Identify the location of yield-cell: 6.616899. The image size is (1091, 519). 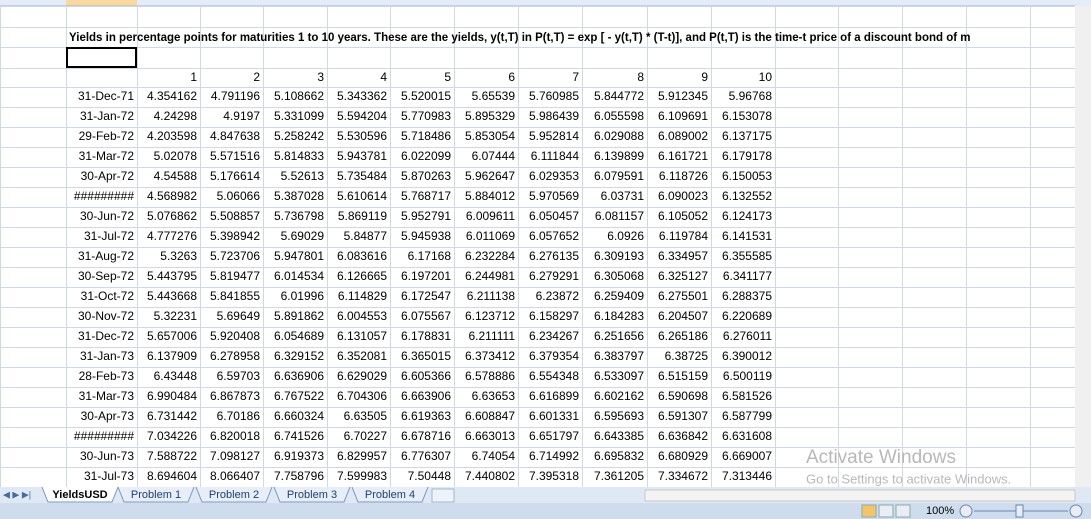
(554, 396).